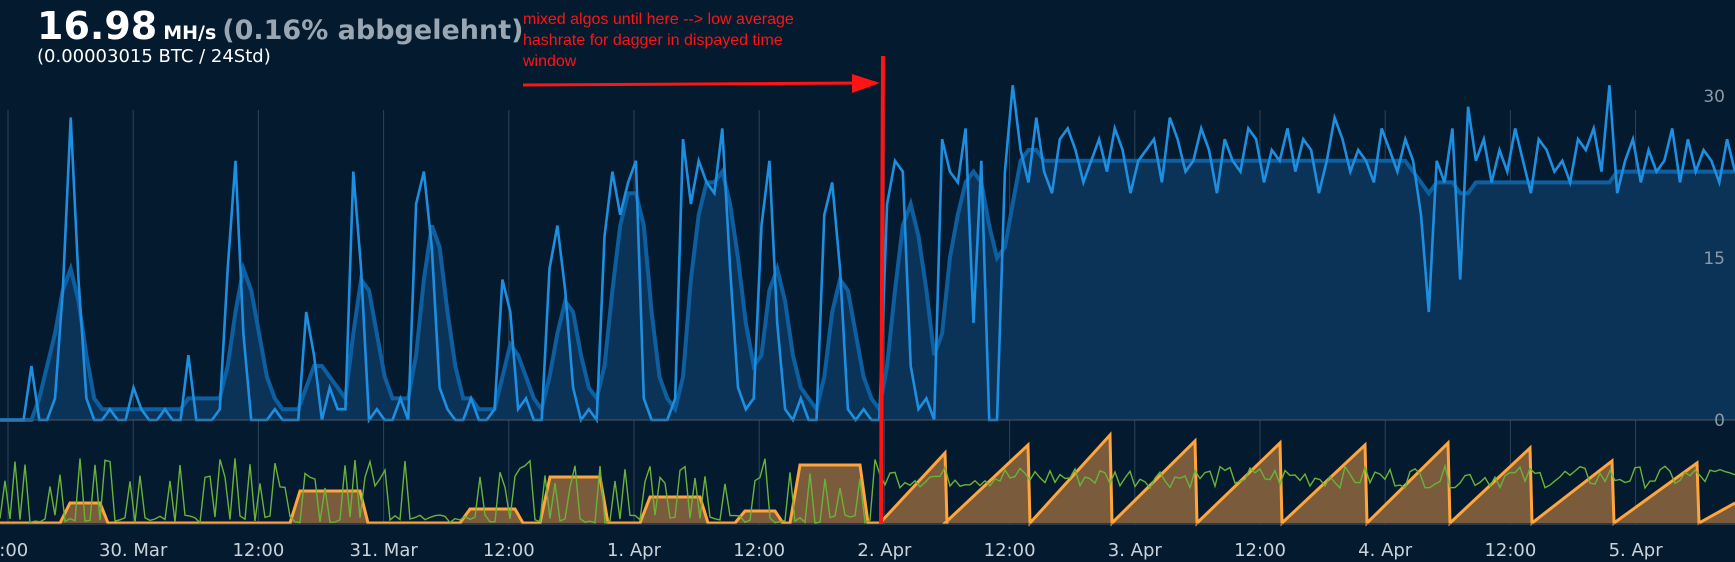  Describe the element at coordinates (1714, 97) in the screenshot. I see `y-tick-label: 30` at that location.